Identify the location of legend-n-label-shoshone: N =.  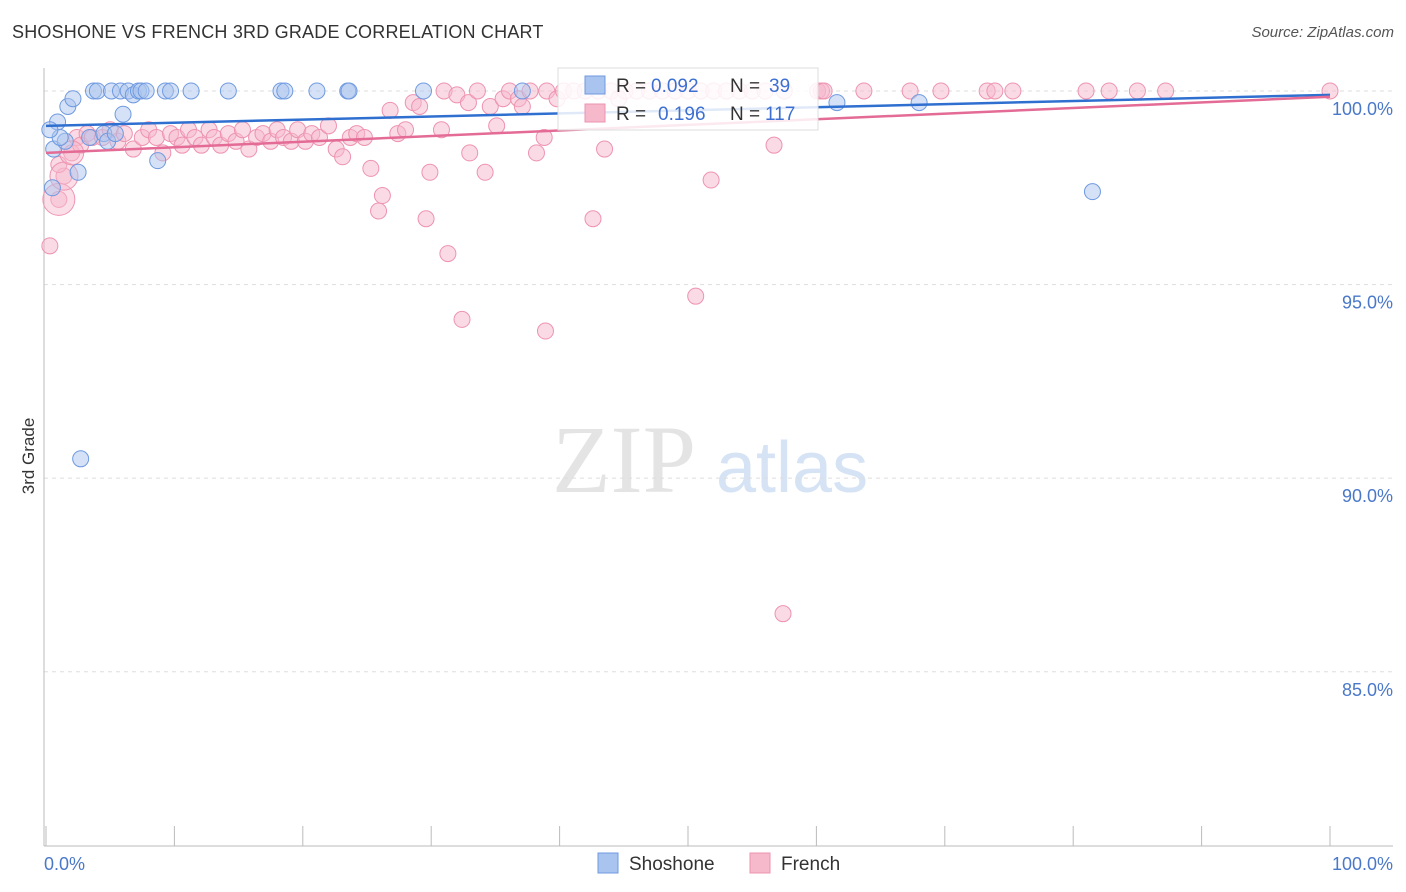
(745, 86).